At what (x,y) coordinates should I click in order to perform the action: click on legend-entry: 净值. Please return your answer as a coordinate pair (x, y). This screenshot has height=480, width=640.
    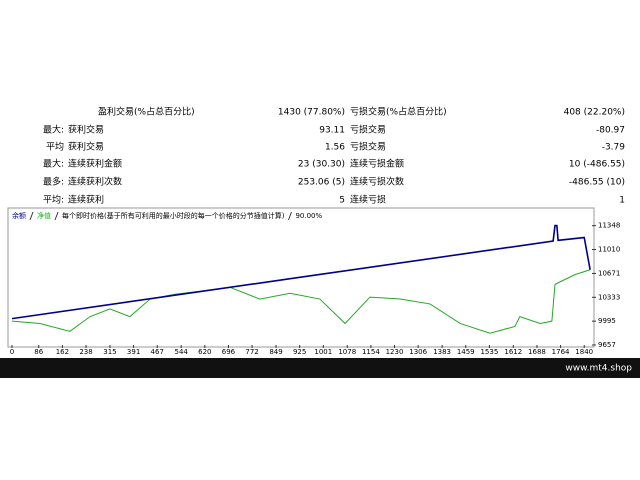
    Looking at the image, I should click on (44, 215).